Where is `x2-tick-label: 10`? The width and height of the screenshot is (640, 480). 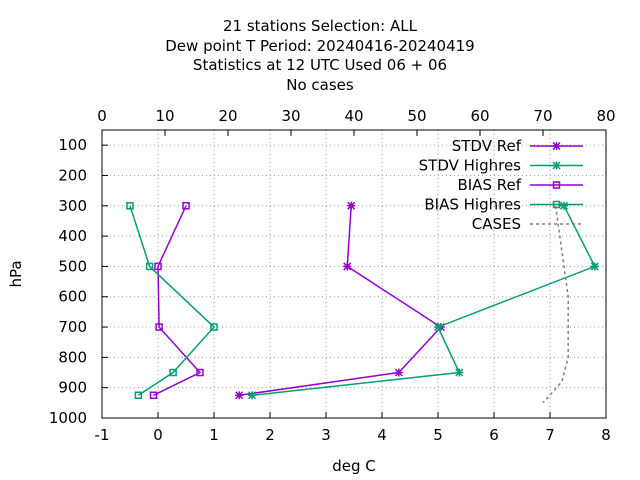
x2-tick-label: 10 is located at coordinates (164, 116).